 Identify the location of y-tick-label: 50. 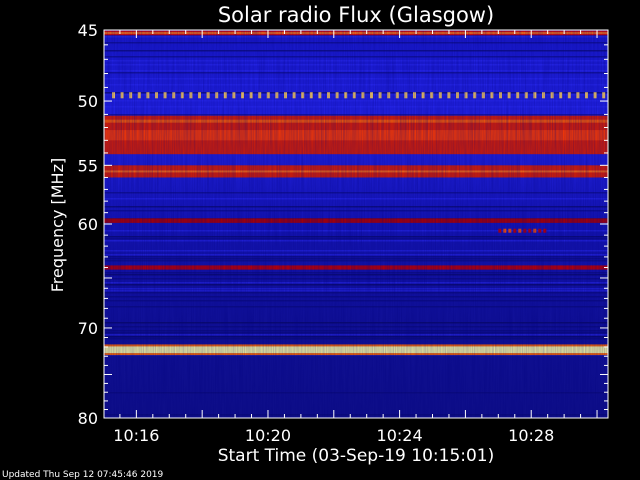
(88, 101).